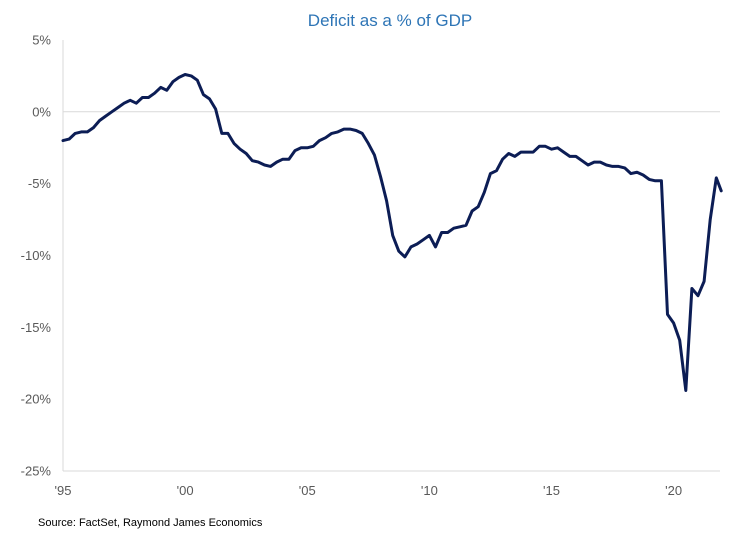 This screenshot has width=750, height=538. I want to click on y-tick-label: -10%, so click(36, 255).